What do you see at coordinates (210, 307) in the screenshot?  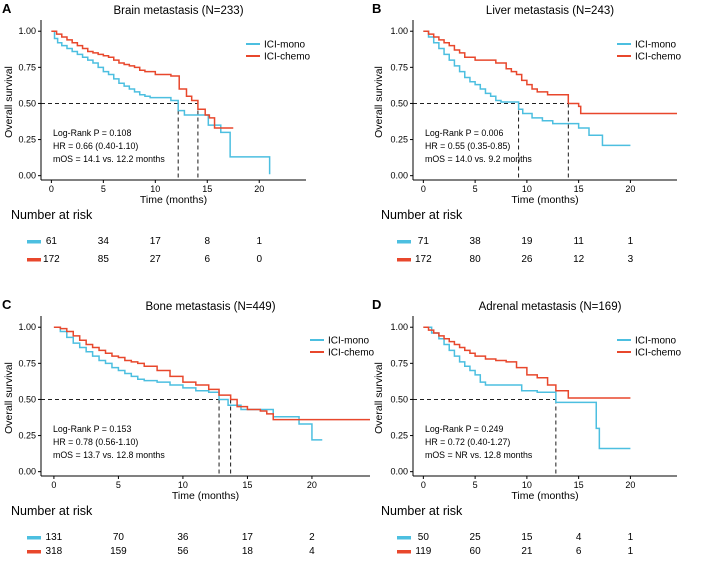 I see `panel-title: Bone metastasis (N=449)` at bounding box center [210, 307].